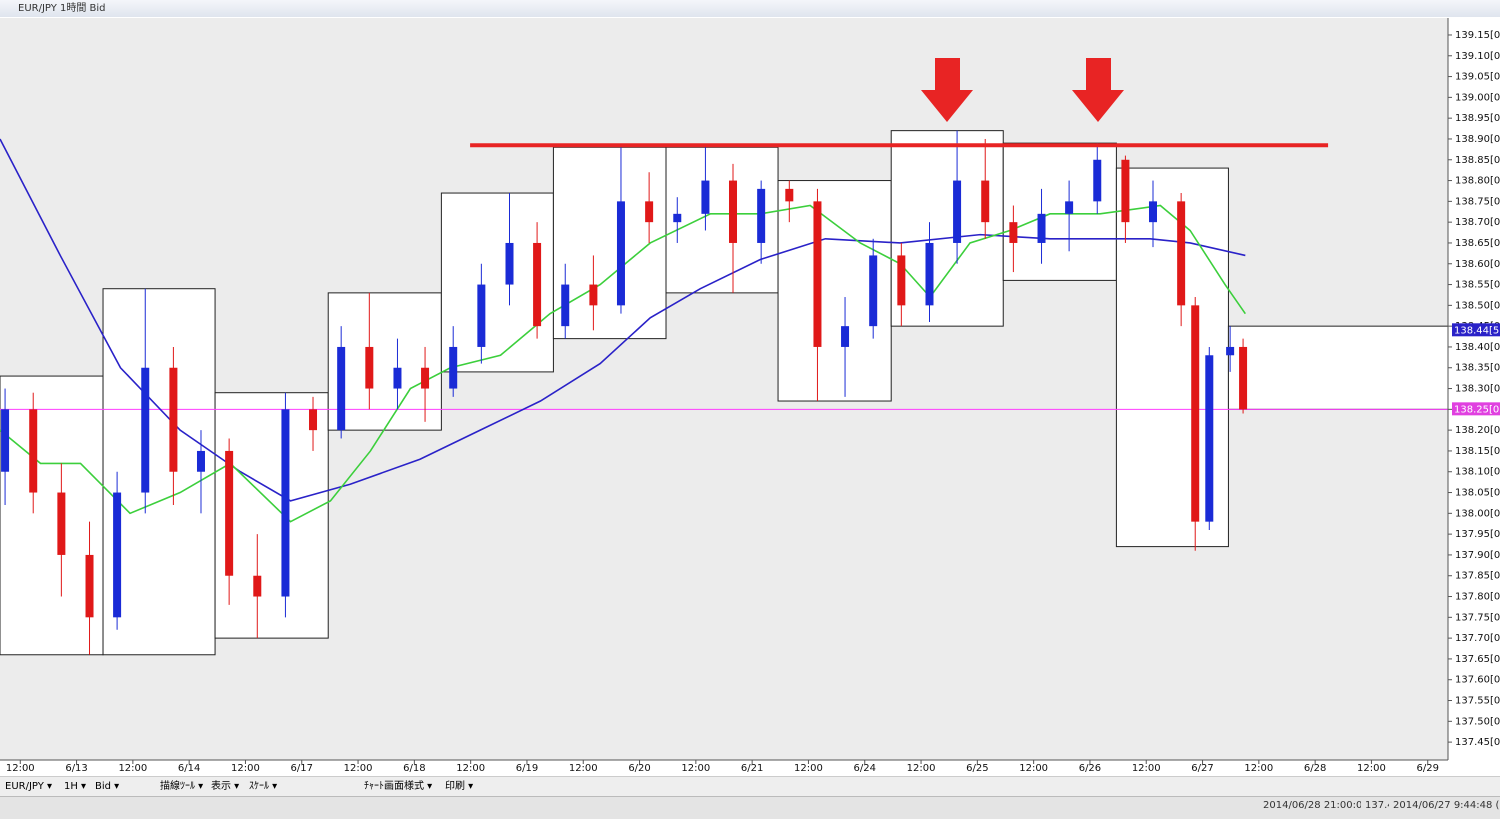 This screenshot has height=819, width=1500. I want to click on y-tick-label: 138.85[0], so click(1477, 160).